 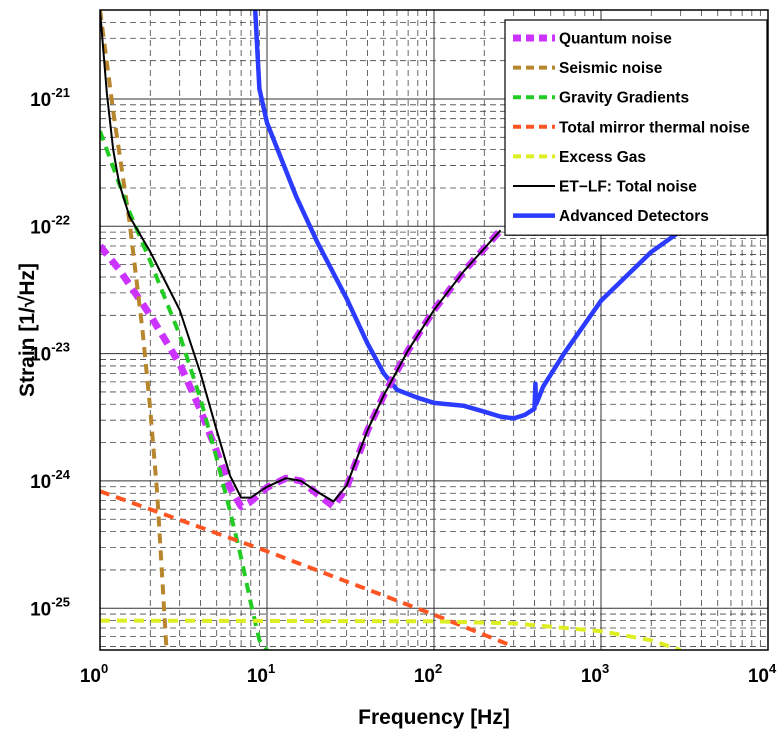 What do you see at coordinates (50, 480) in the screenshot?
I see `y-tick-label: 10-24` at bounding box center [50, 480].